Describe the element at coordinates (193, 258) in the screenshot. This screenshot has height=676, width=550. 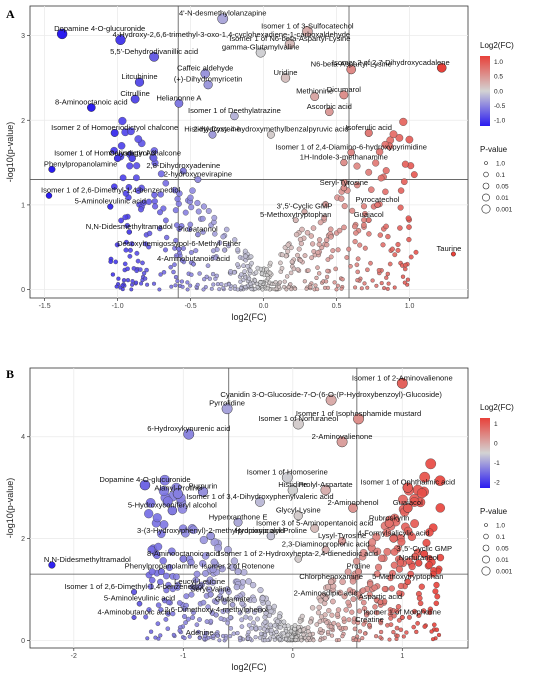
I see `point-label: 4-Aminobutanoic acid` at that location.